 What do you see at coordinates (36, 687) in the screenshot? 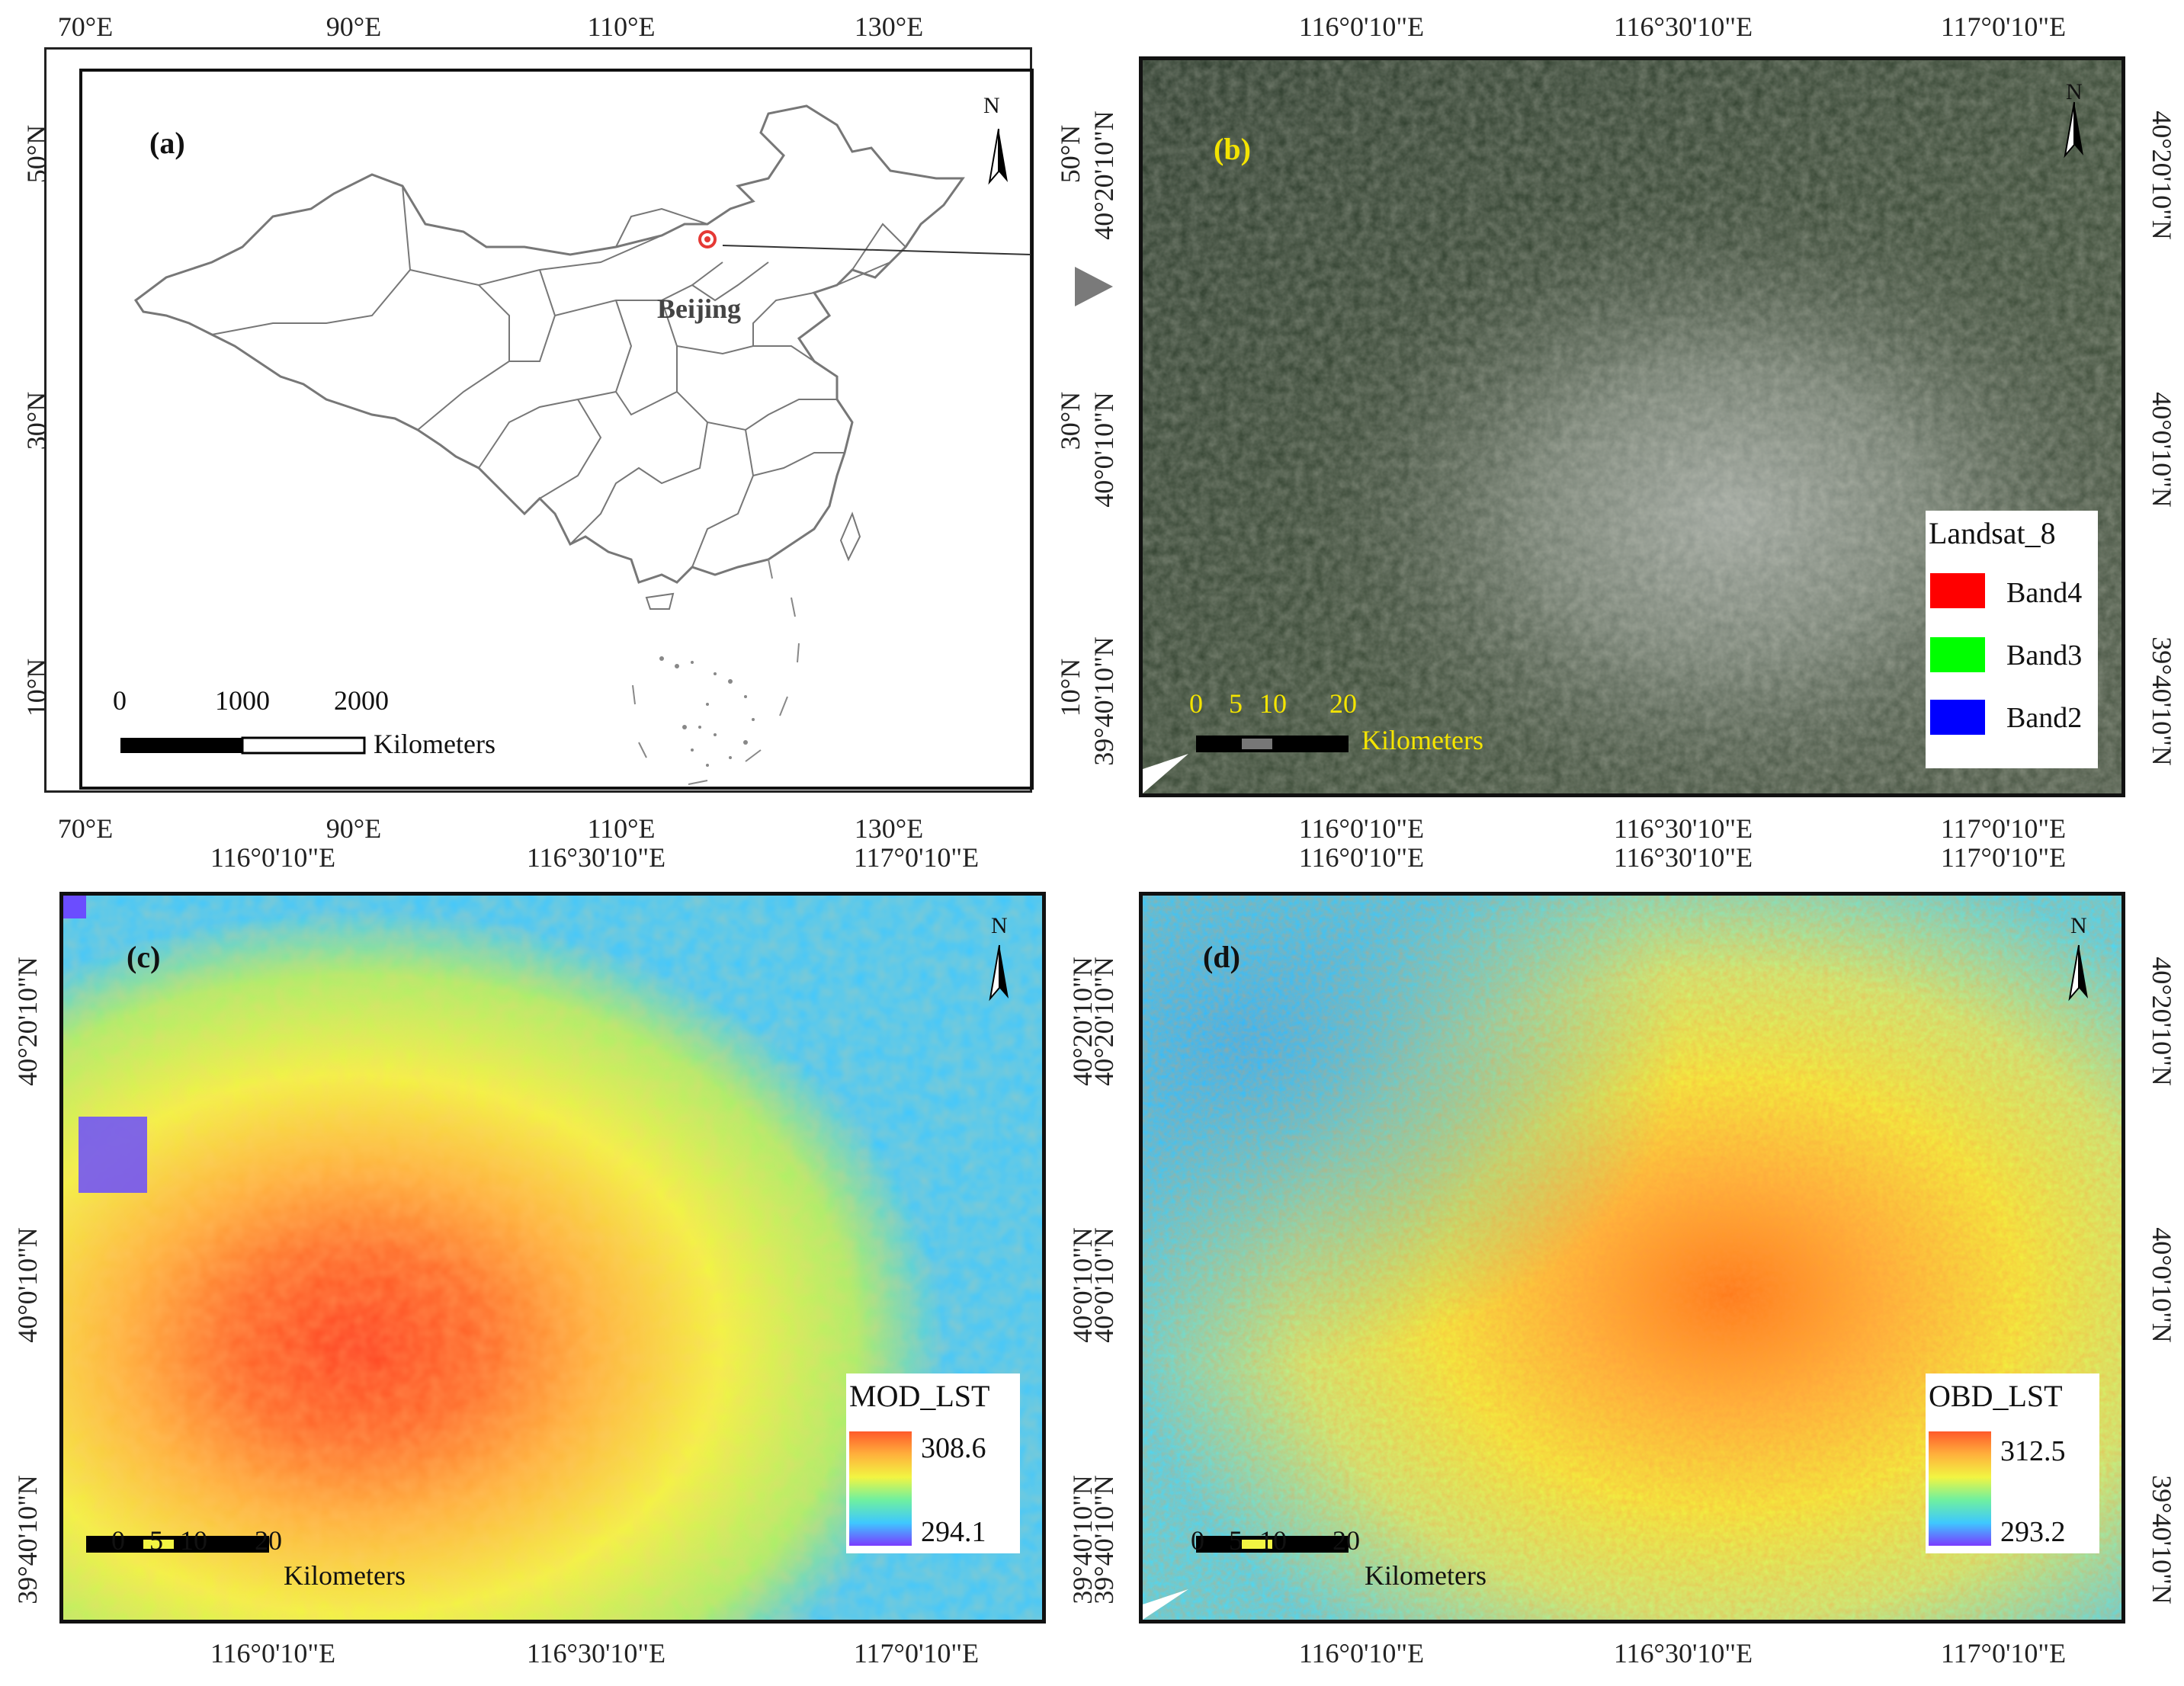
I see `tick-left: 10°N` at bounding box center [36, 687].